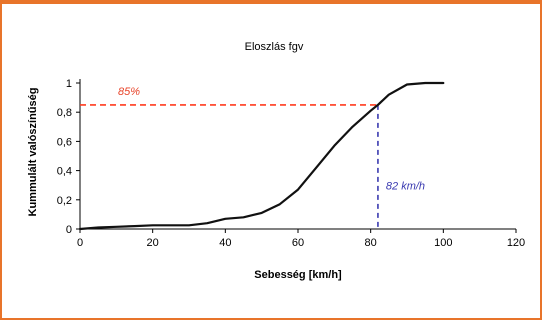  What do you see at coordinates (64, 201) in the screenshot?
I see `y-tick-label: 0,2` at bounding box center [64, 201].